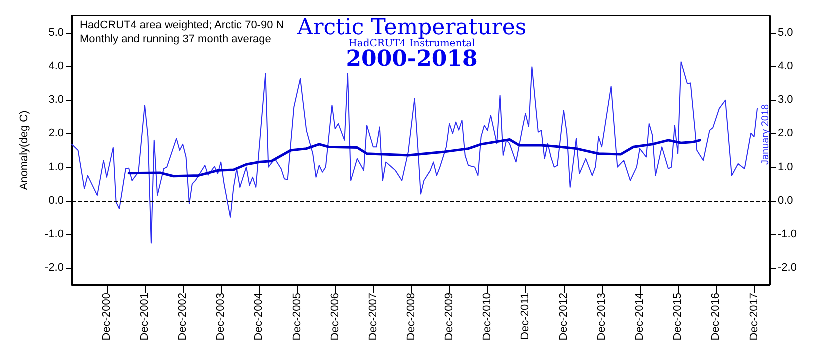 The width and height of the screenshot is (824, 352). What do you see at coordinates (56, 66) in the screenshot?
I see `y-tick-label: 4.0` at bounding box center [56, 66].